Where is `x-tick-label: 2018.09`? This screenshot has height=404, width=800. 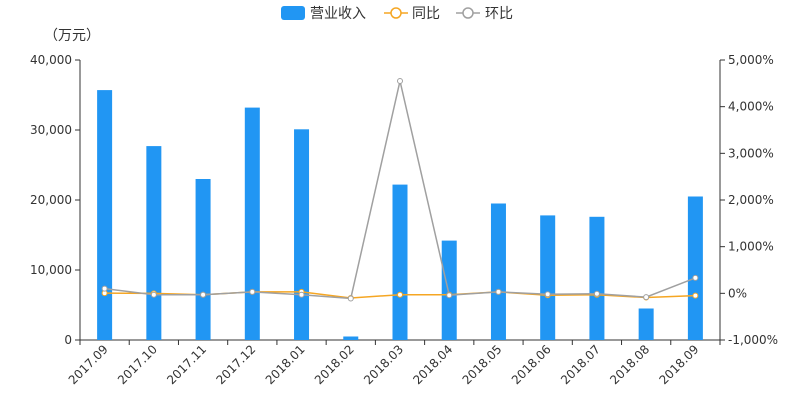 x-tick-label: 2018.09 is located at coordinates (679, 364).